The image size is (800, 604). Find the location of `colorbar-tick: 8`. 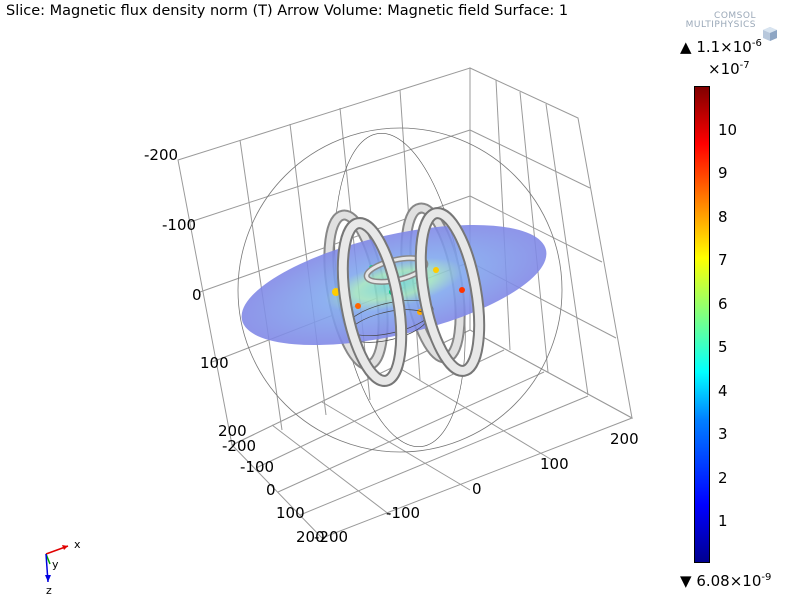

colorbar-tick: 8 is located at coordinates (723, 217).